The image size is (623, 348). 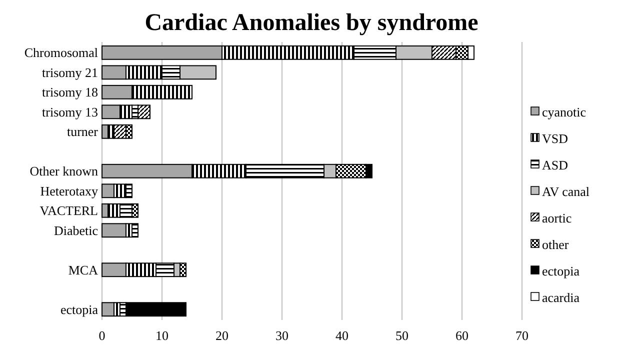 I want to click on x-tick-label: 70, so click(x=522, y=335).